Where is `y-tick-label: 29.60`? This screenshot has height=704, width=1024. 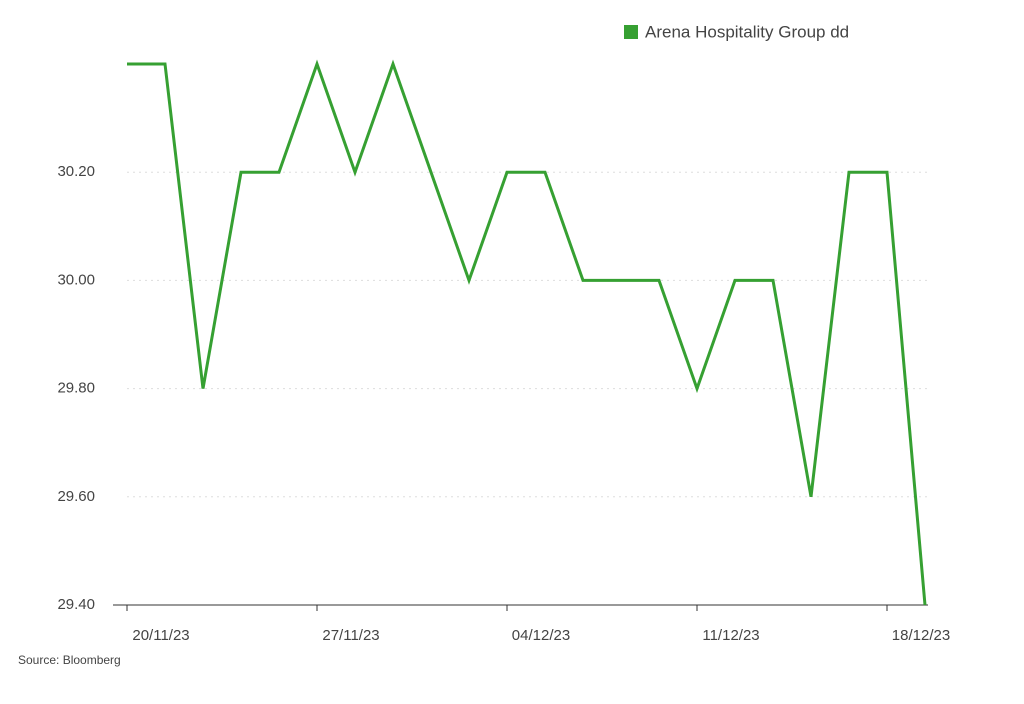 y-tick-label: 29.60 is located at coordinates (76, 496).